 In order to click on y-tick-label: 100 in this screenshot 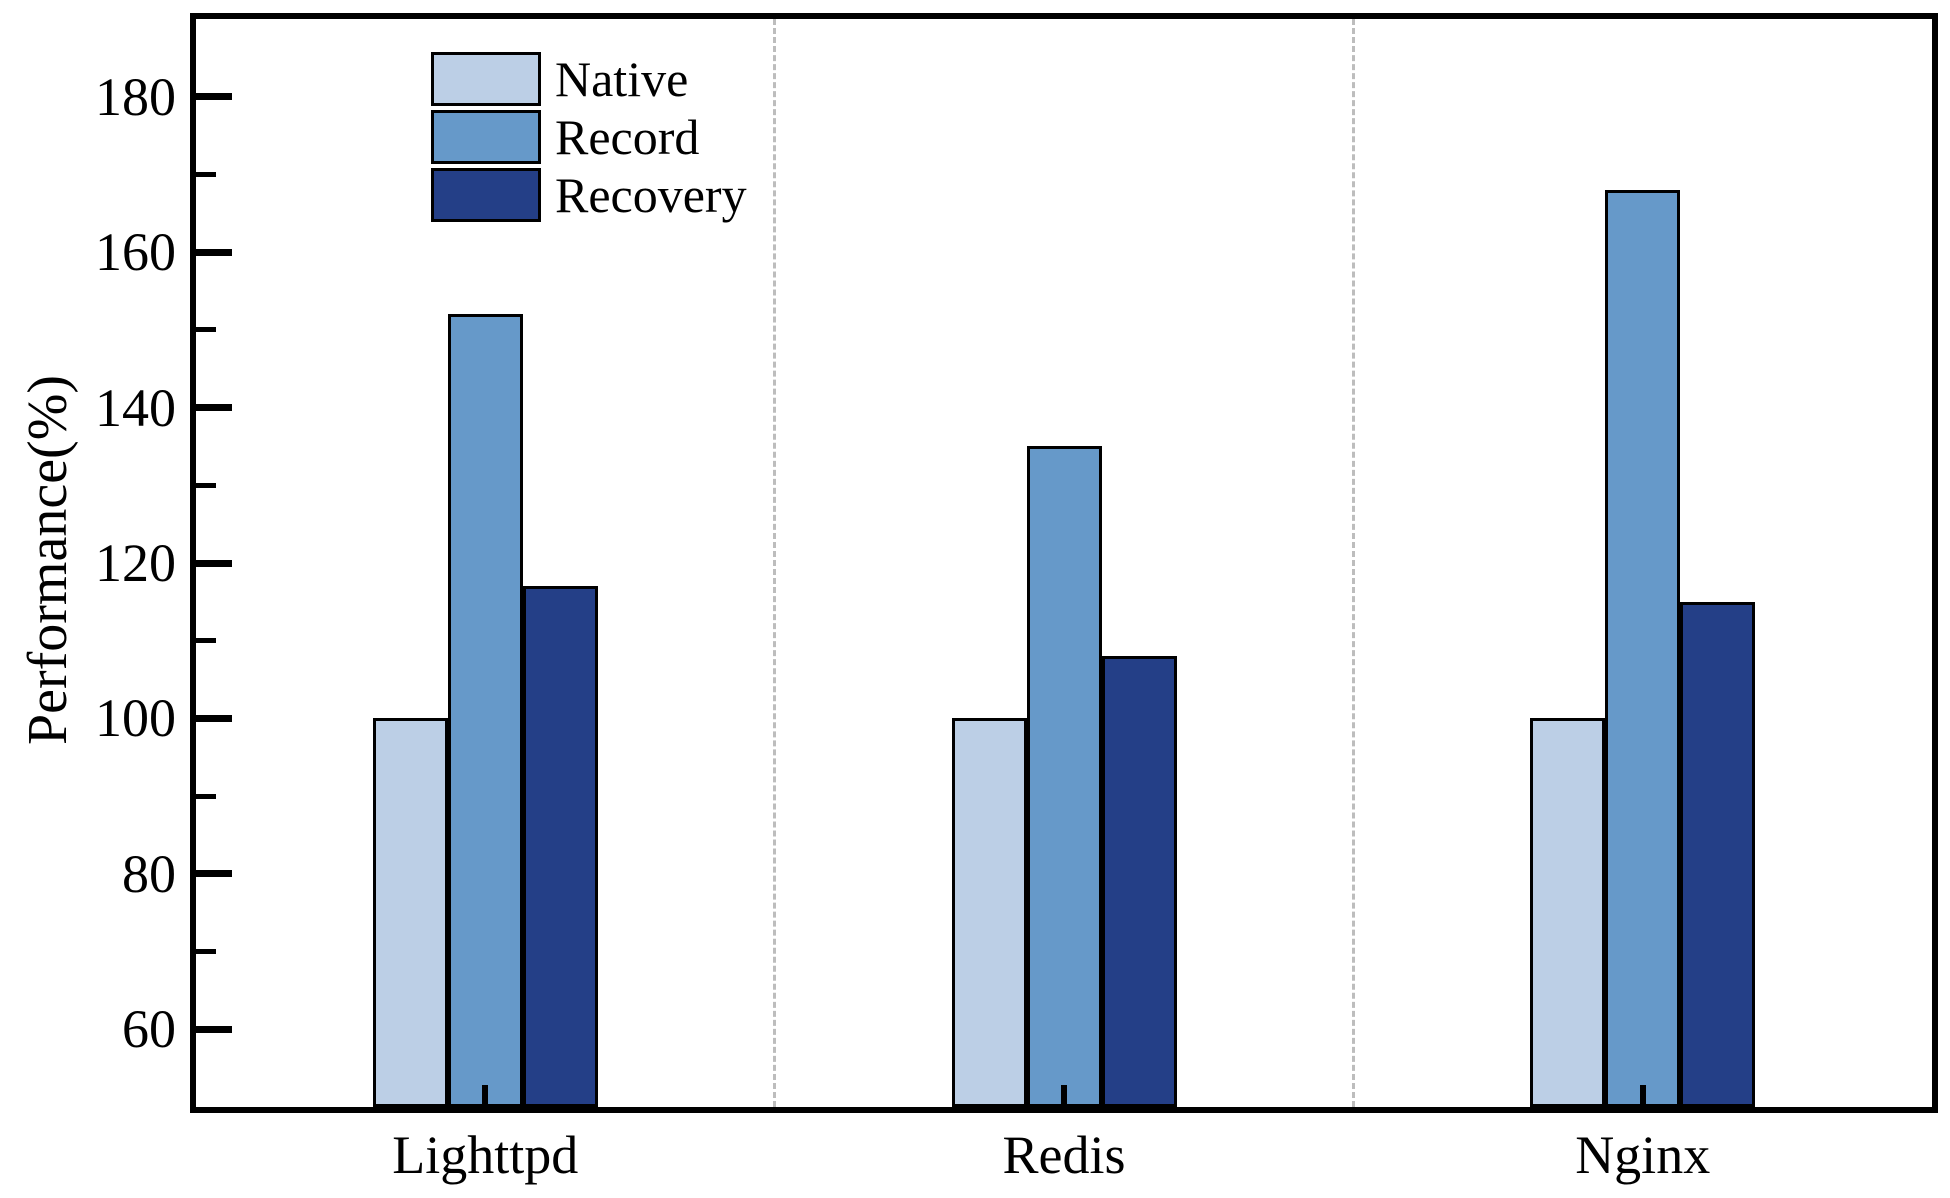, I will do `click(135, 718)`.